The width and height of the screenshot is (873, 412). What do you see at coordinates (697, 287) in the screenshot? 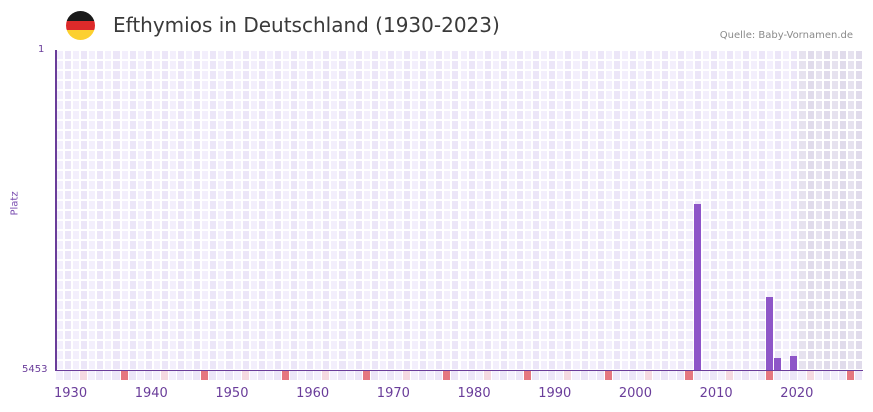
I see `bar-2009` at bounding box center [697, 287].